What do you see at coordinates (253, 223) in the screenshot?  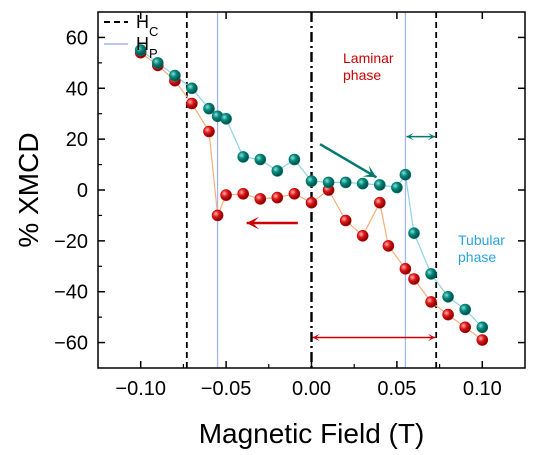 I see `direction-arrow-0-head` at bounding box center [253, 223].